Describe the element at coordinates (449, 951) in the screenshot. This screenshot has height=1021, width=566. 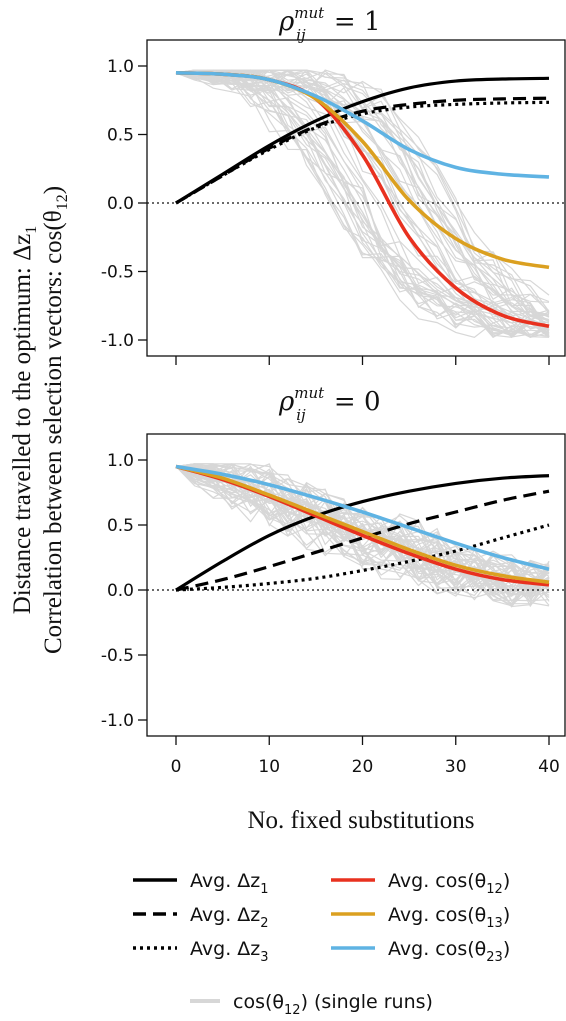
I see `legend-label-c23: Avg. cos(θ23)` at that location.